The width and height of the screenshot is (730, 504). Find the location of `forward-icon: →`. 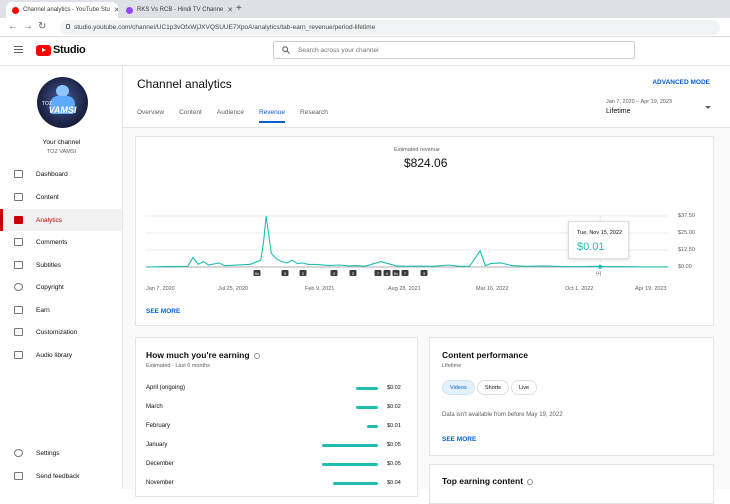

forward-icon: → is located at coordinates (28, 26).